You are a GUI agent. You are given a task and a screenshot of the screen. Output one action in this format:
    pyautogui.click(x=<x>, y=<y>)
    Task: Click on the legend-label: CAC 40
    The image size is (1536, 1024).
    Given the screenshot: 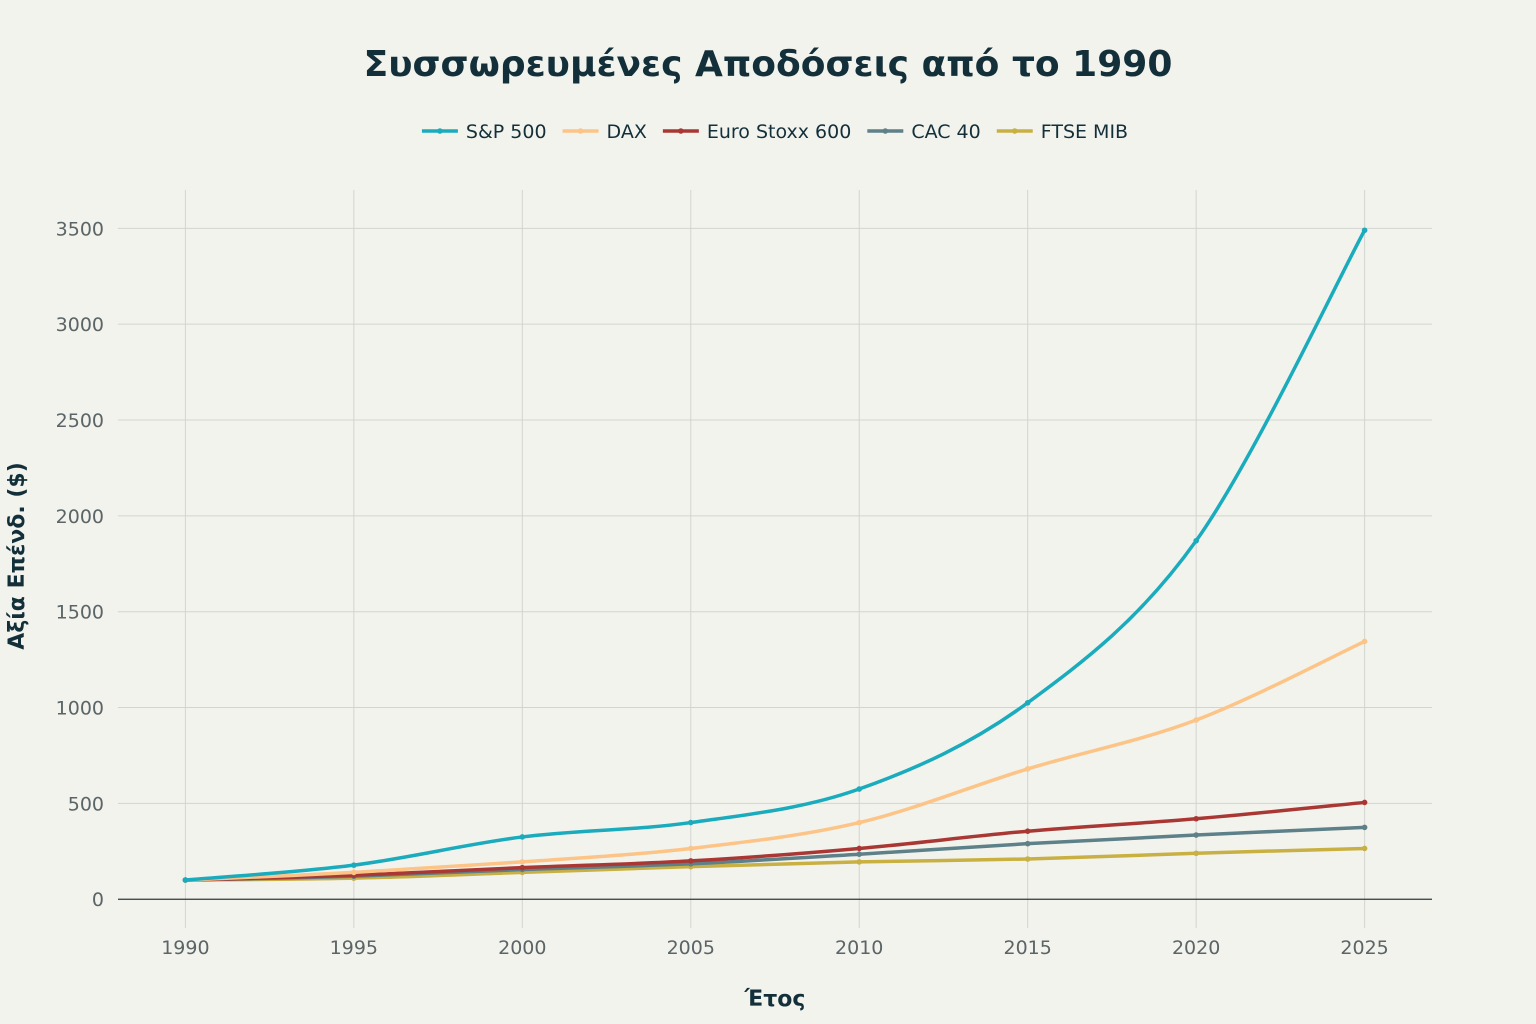 What is the action you would take?
    pyautogui.click(x=945, y=132)
    